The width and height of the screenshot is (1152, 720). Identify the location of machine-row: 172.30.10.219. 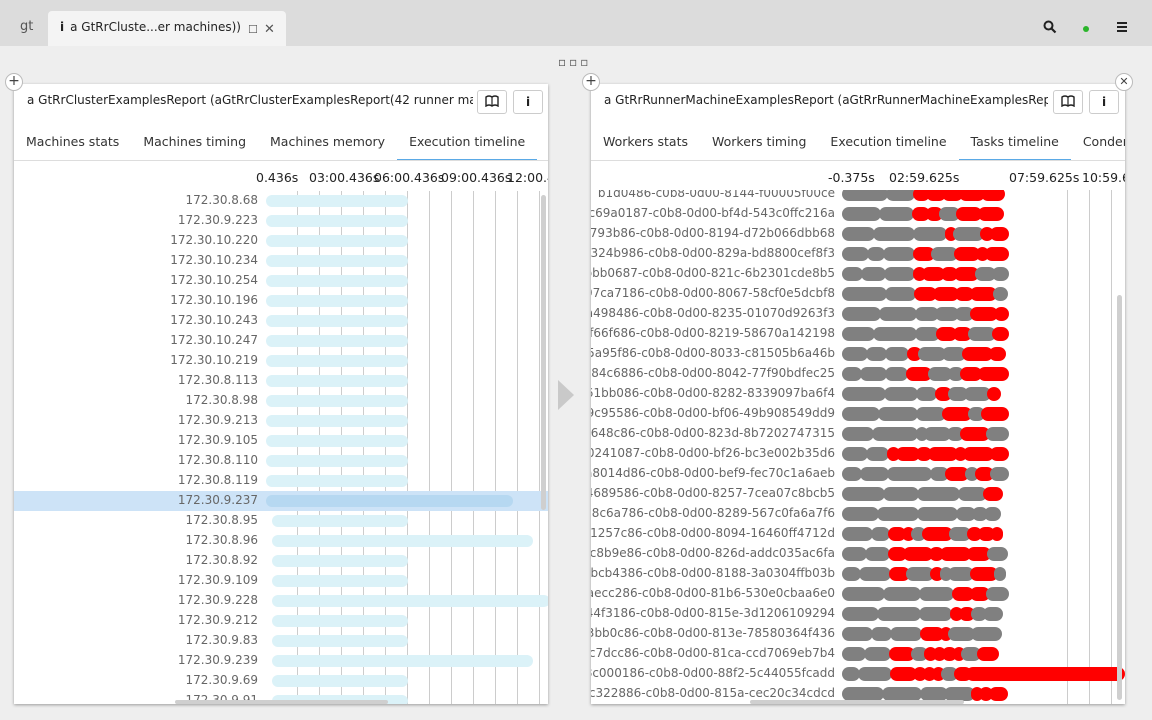
(281, 361).